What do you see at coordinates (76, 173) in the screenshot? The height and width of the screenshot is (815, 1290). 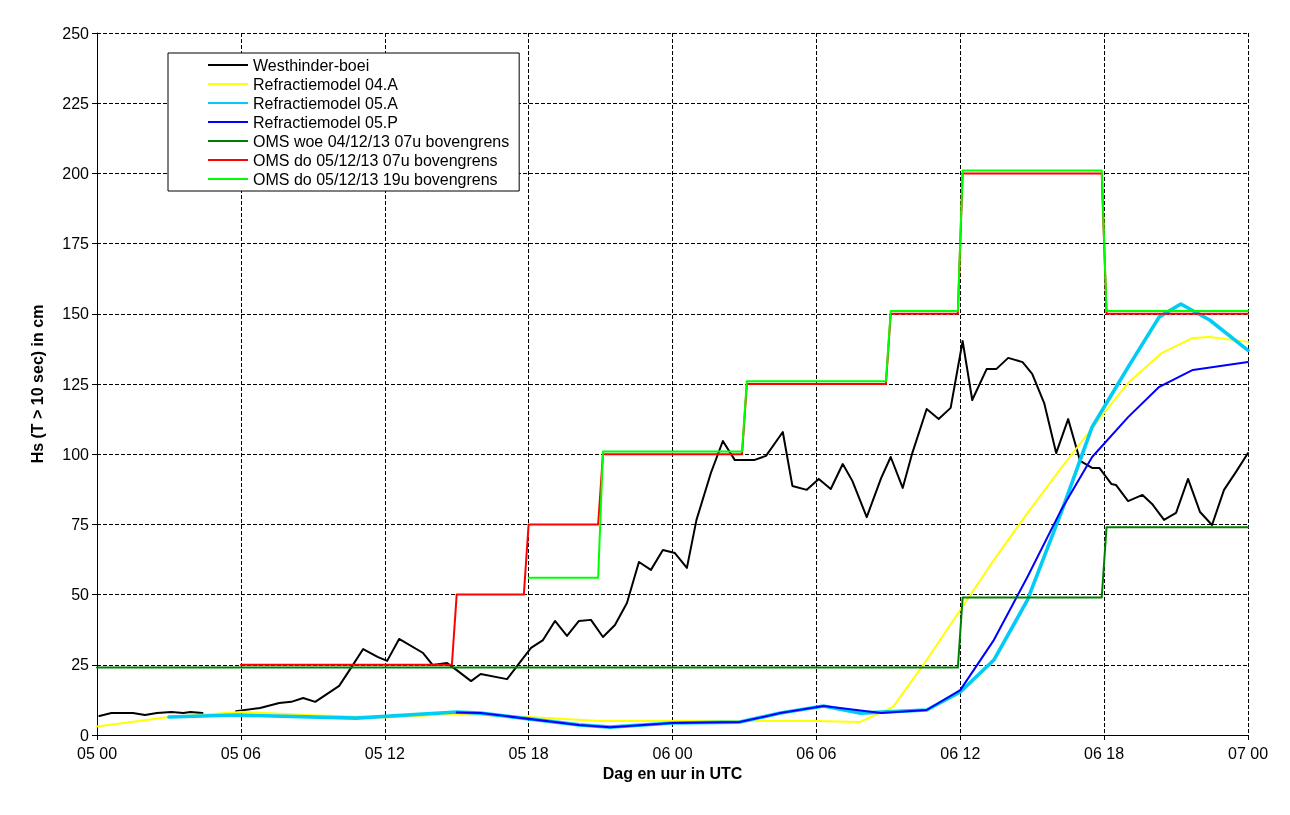 I see `y-tick-label: 200` at bounding box center [76, 173].